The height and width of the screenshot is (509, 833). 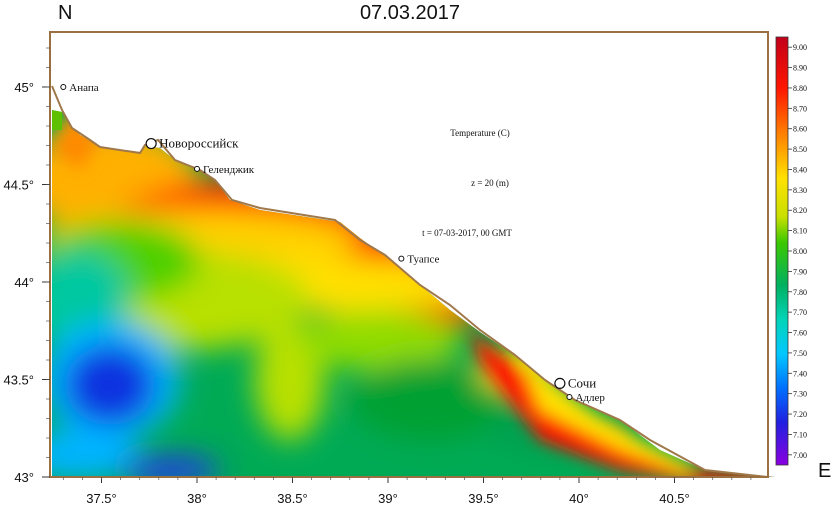 What do you see at coordinates (197, 498) in the screenshot?
I see `lon-tick-label: 38°` at bounding box center [197, 498].